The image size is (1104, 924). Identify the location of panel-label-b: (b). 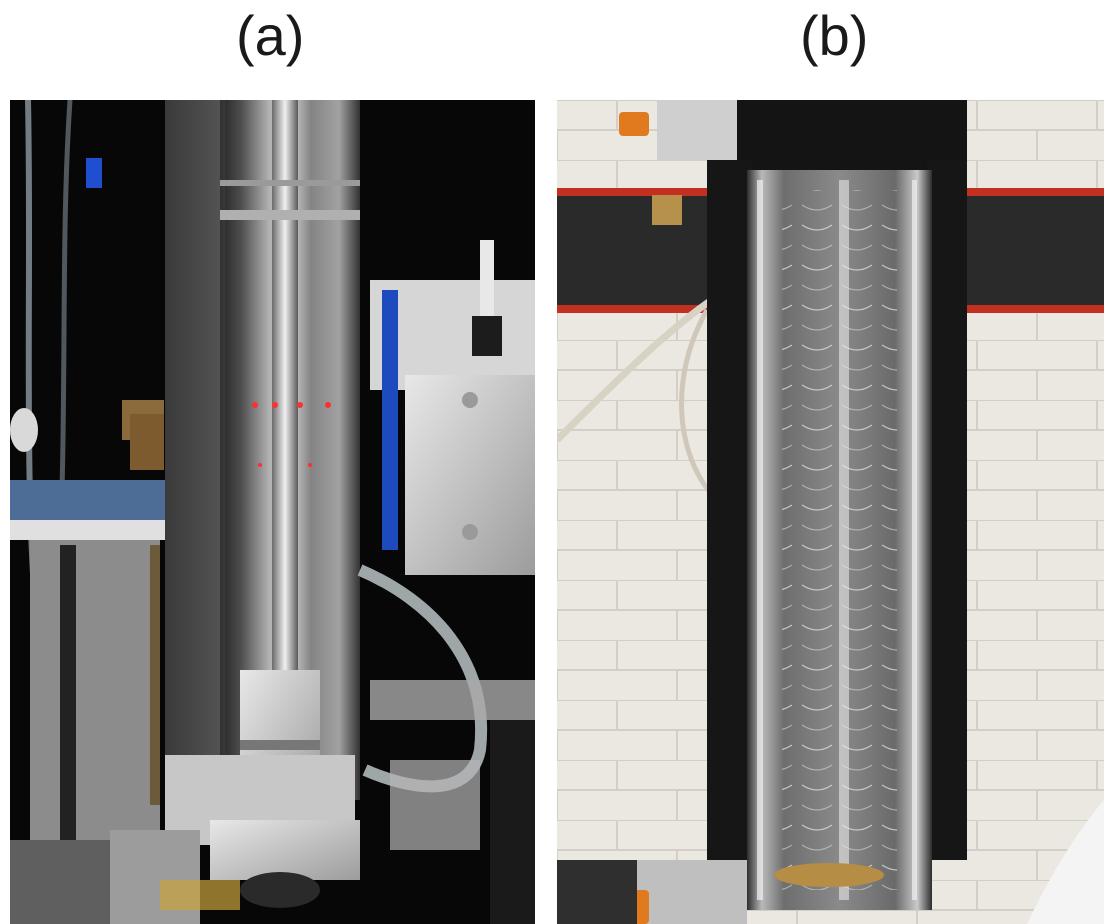
(834, 35).